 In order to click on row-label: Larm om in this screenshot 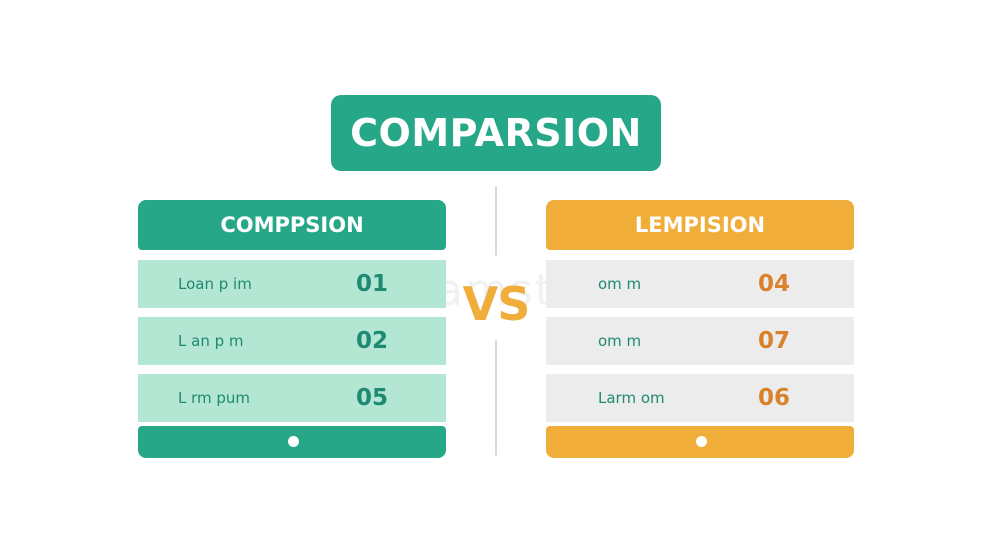, I will do `click(631, 398)`.